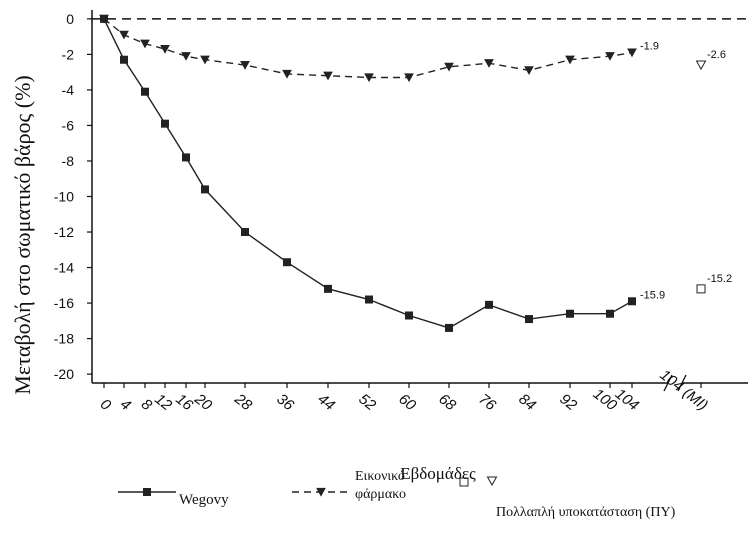 The image size is (750, 535). Describe the element at coordinates (487, 402) in the screenshot. I see `x-tick-label: 76` at that location.